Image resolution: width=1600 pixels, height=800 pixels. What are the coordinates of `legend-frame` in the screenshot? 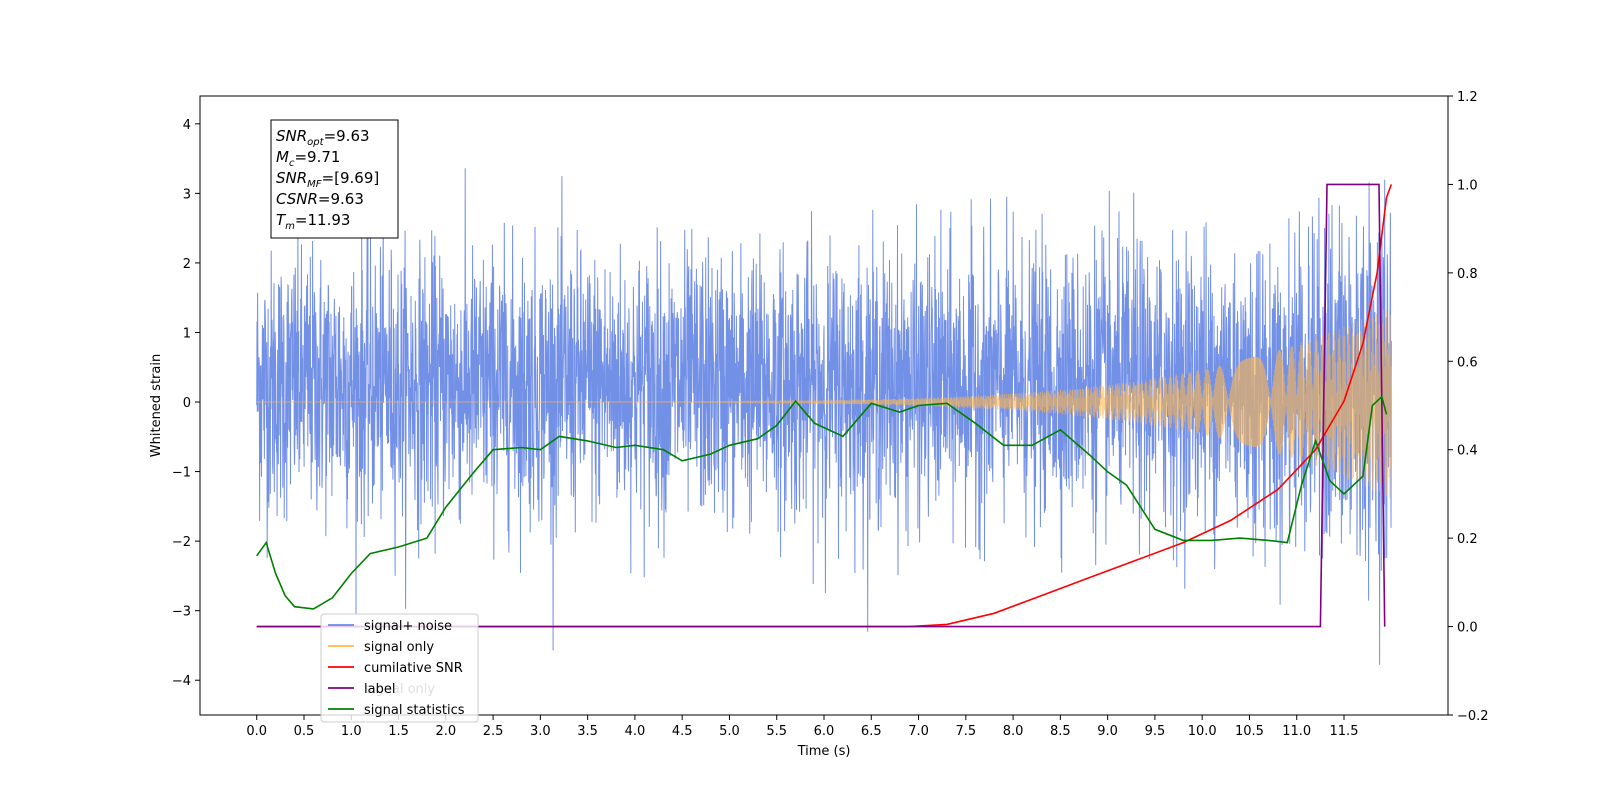 It's located at (399, 668).